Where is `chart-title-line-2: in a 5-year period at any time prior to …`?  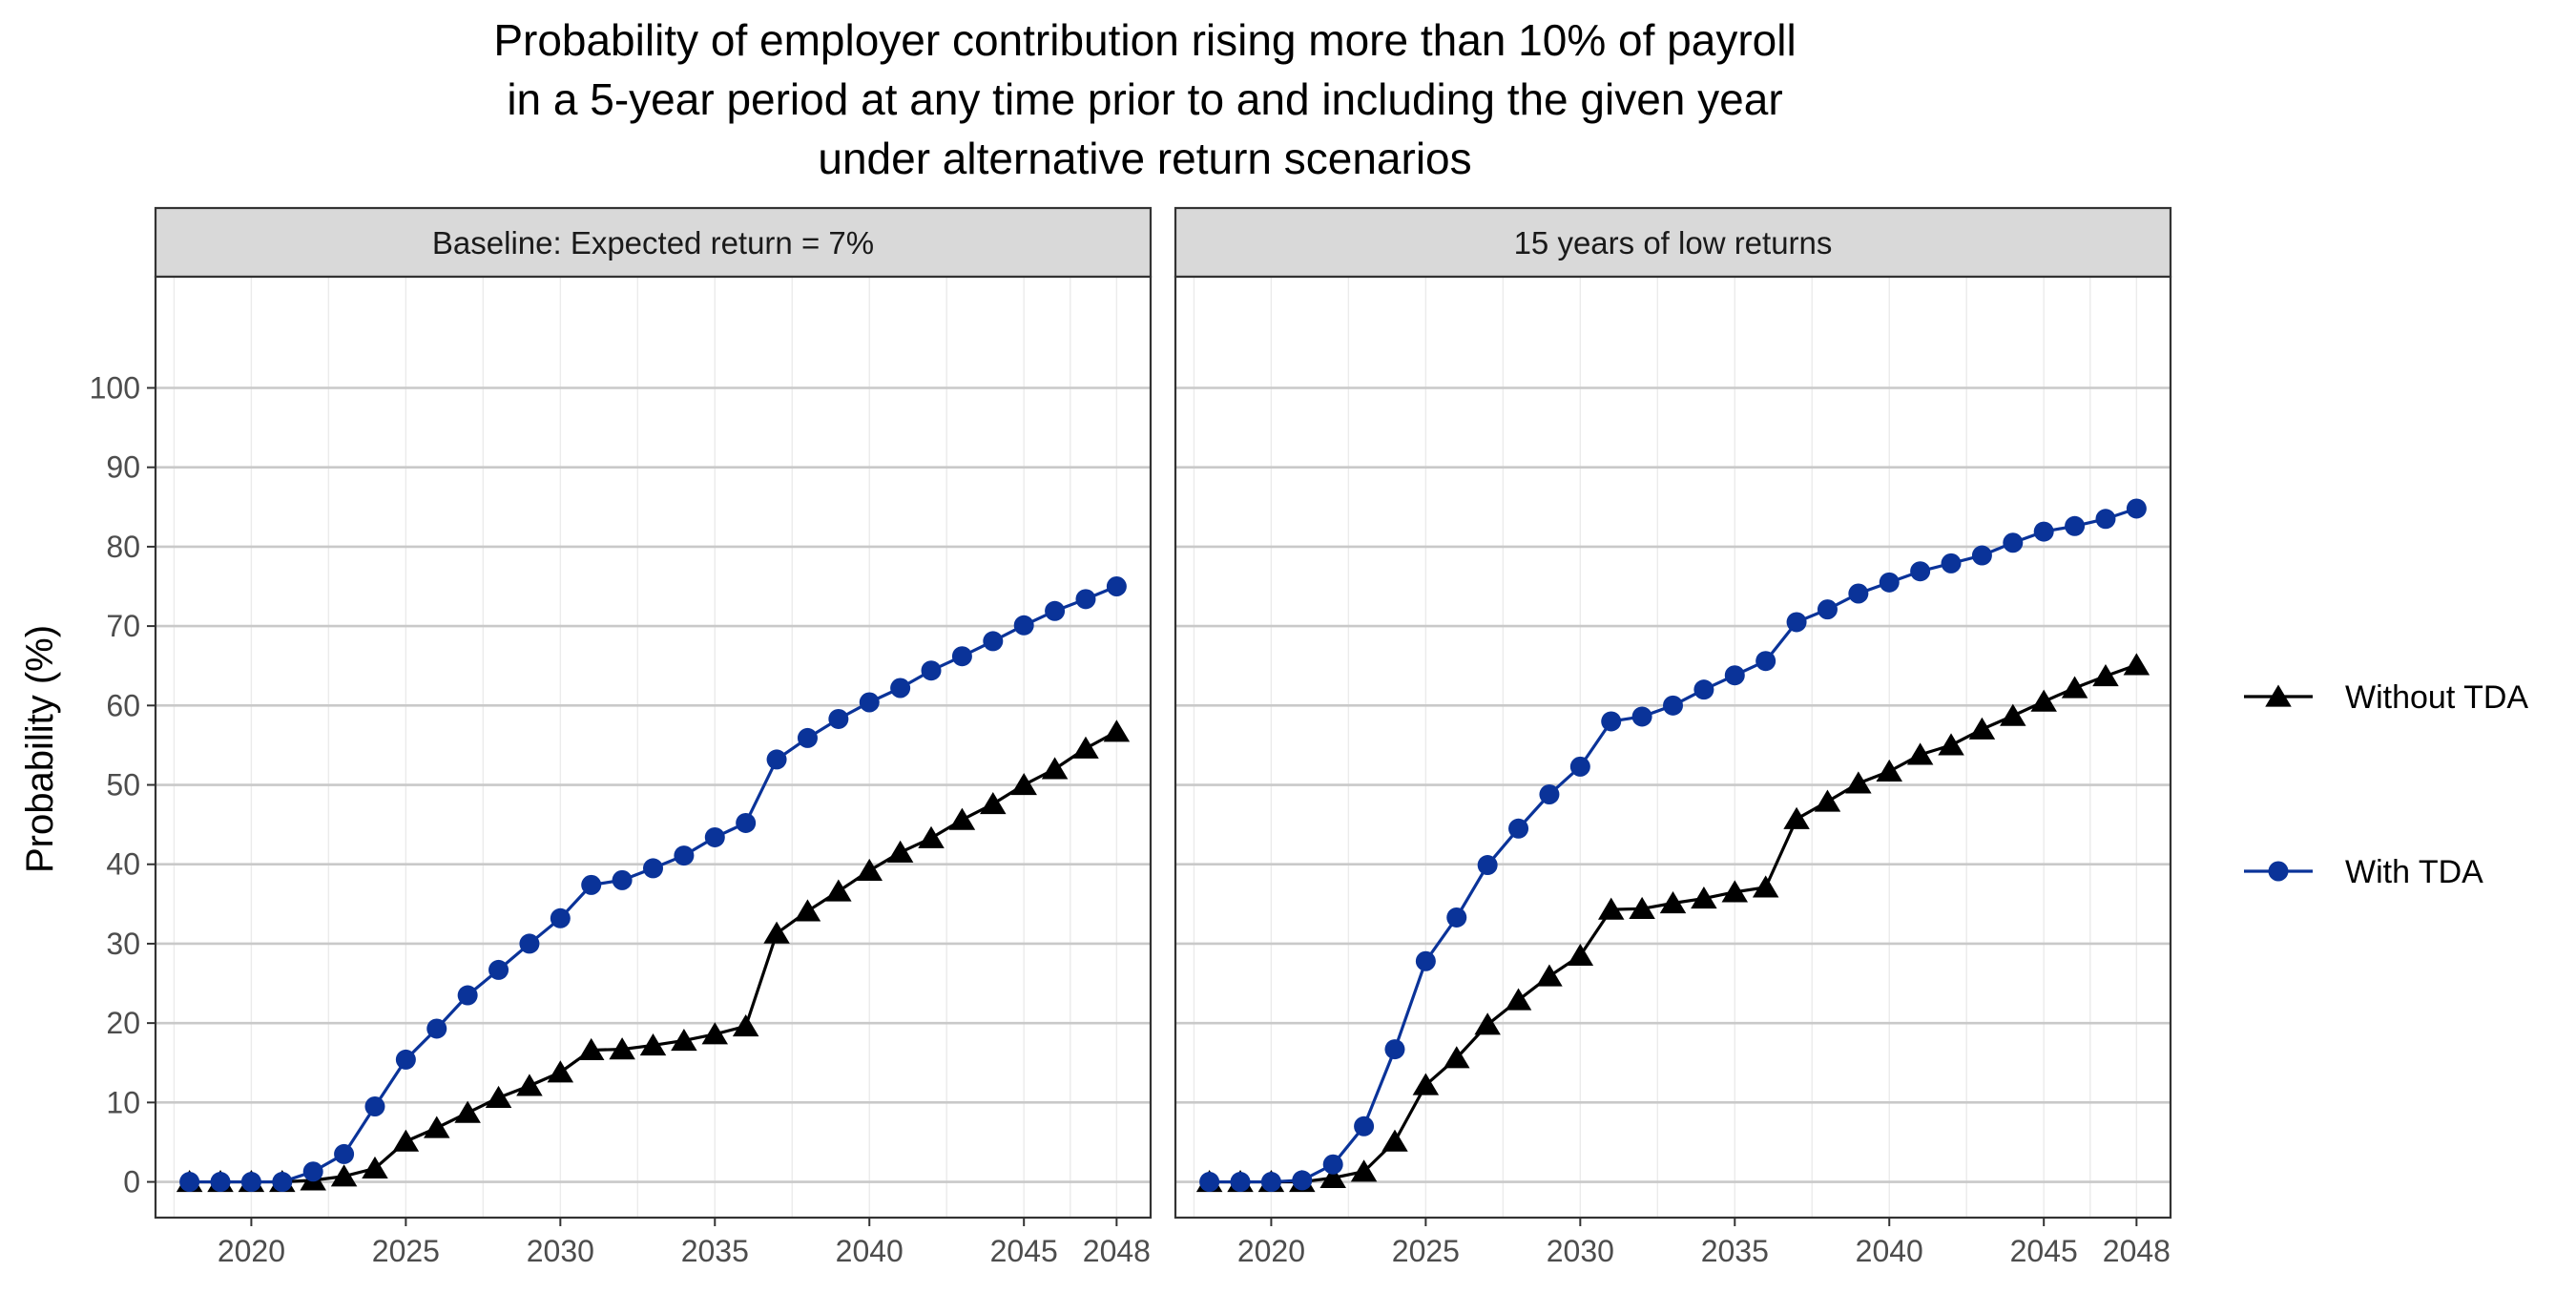
chart-title-line-2: in a 5-year period at any time prior to … is located at coordinates (1144, 99).